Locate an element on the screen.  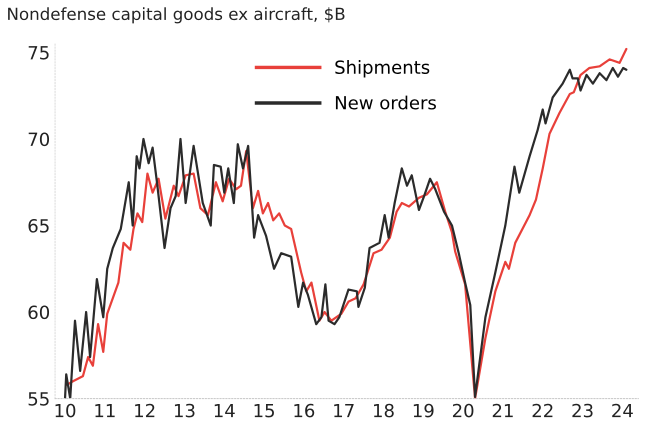
x-tick-label: 24 is located at coordinates (622, 411).